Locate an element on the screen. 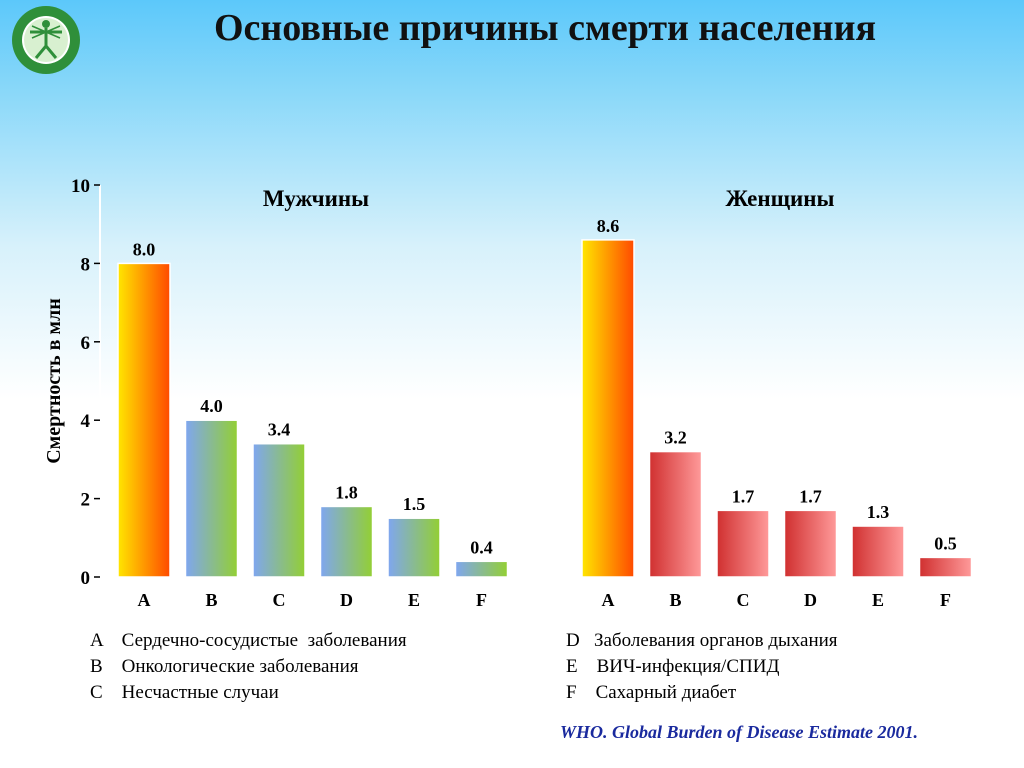 This screenshot has width=1024, height=768. data-label: 4.0 is located at coordinates (211, 406).